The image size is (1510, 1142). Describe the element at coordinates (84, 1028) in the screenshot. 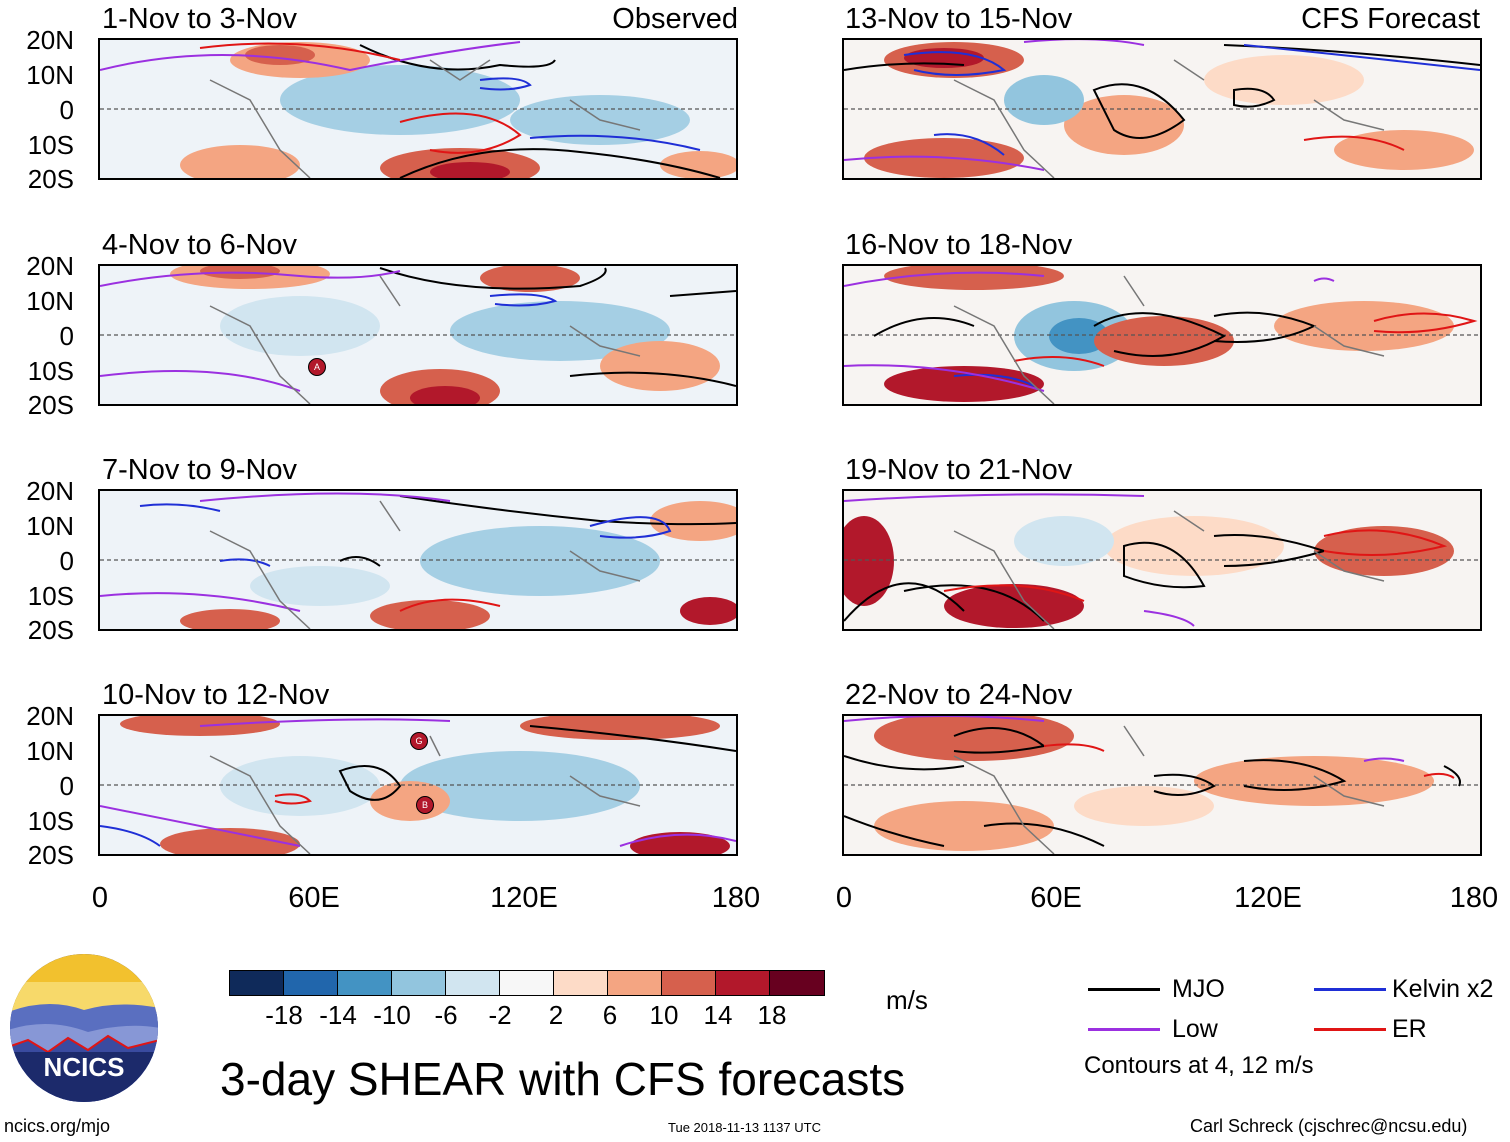

I see `ncics-logo: NCICS` at that location.